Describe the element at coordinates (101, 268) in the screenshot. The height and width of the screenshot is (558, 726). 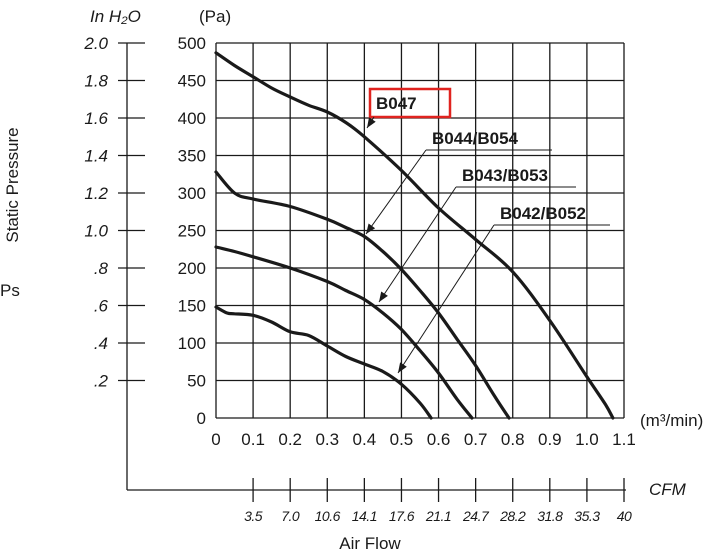
I see `y-secondary-tick-label: .8` at that location.